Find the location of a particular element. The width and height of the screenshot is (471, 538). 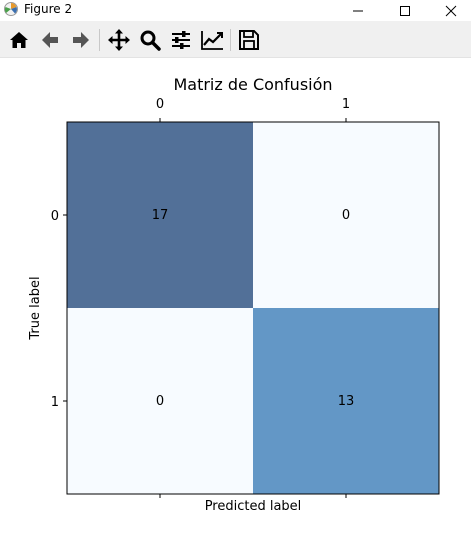

maximize-button is located at coordinates (405, 10).